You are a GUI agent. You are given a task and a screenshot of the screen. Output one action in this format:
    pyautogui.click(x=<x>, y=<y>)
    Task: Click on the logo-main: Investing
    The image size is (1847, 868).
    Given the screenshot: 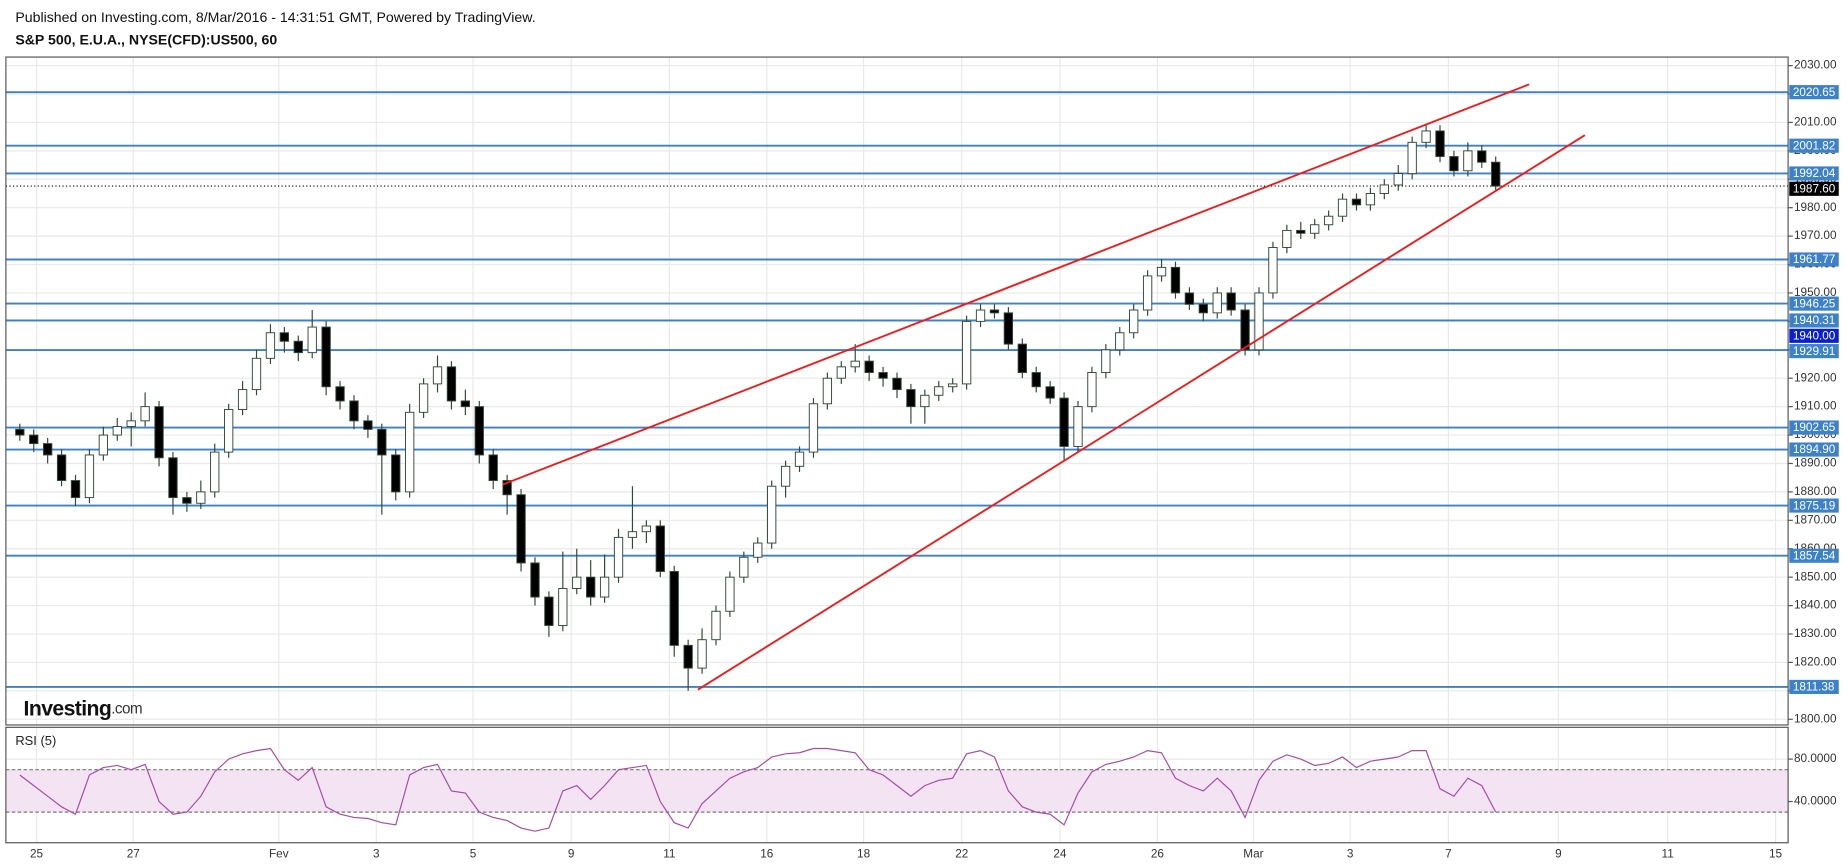 What is the action you would take?
    pyautogui.click(x=68, y=708)
    